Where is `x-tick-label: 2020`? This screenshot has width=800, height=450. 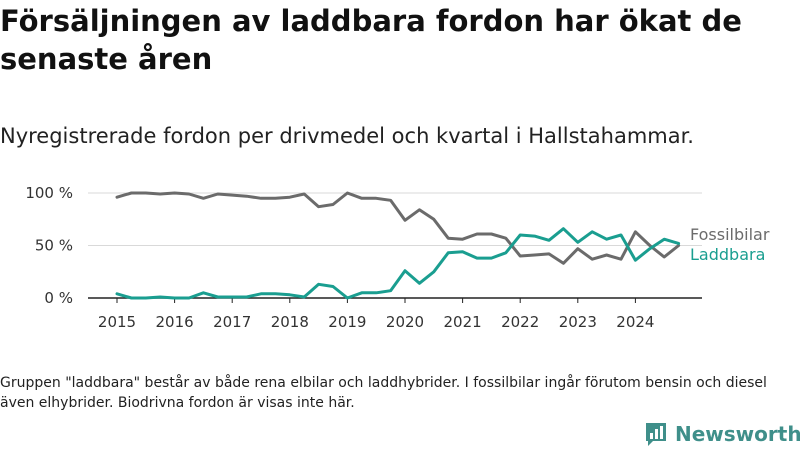
x-tick-label: 2020 is located at coordinates (405, 322).